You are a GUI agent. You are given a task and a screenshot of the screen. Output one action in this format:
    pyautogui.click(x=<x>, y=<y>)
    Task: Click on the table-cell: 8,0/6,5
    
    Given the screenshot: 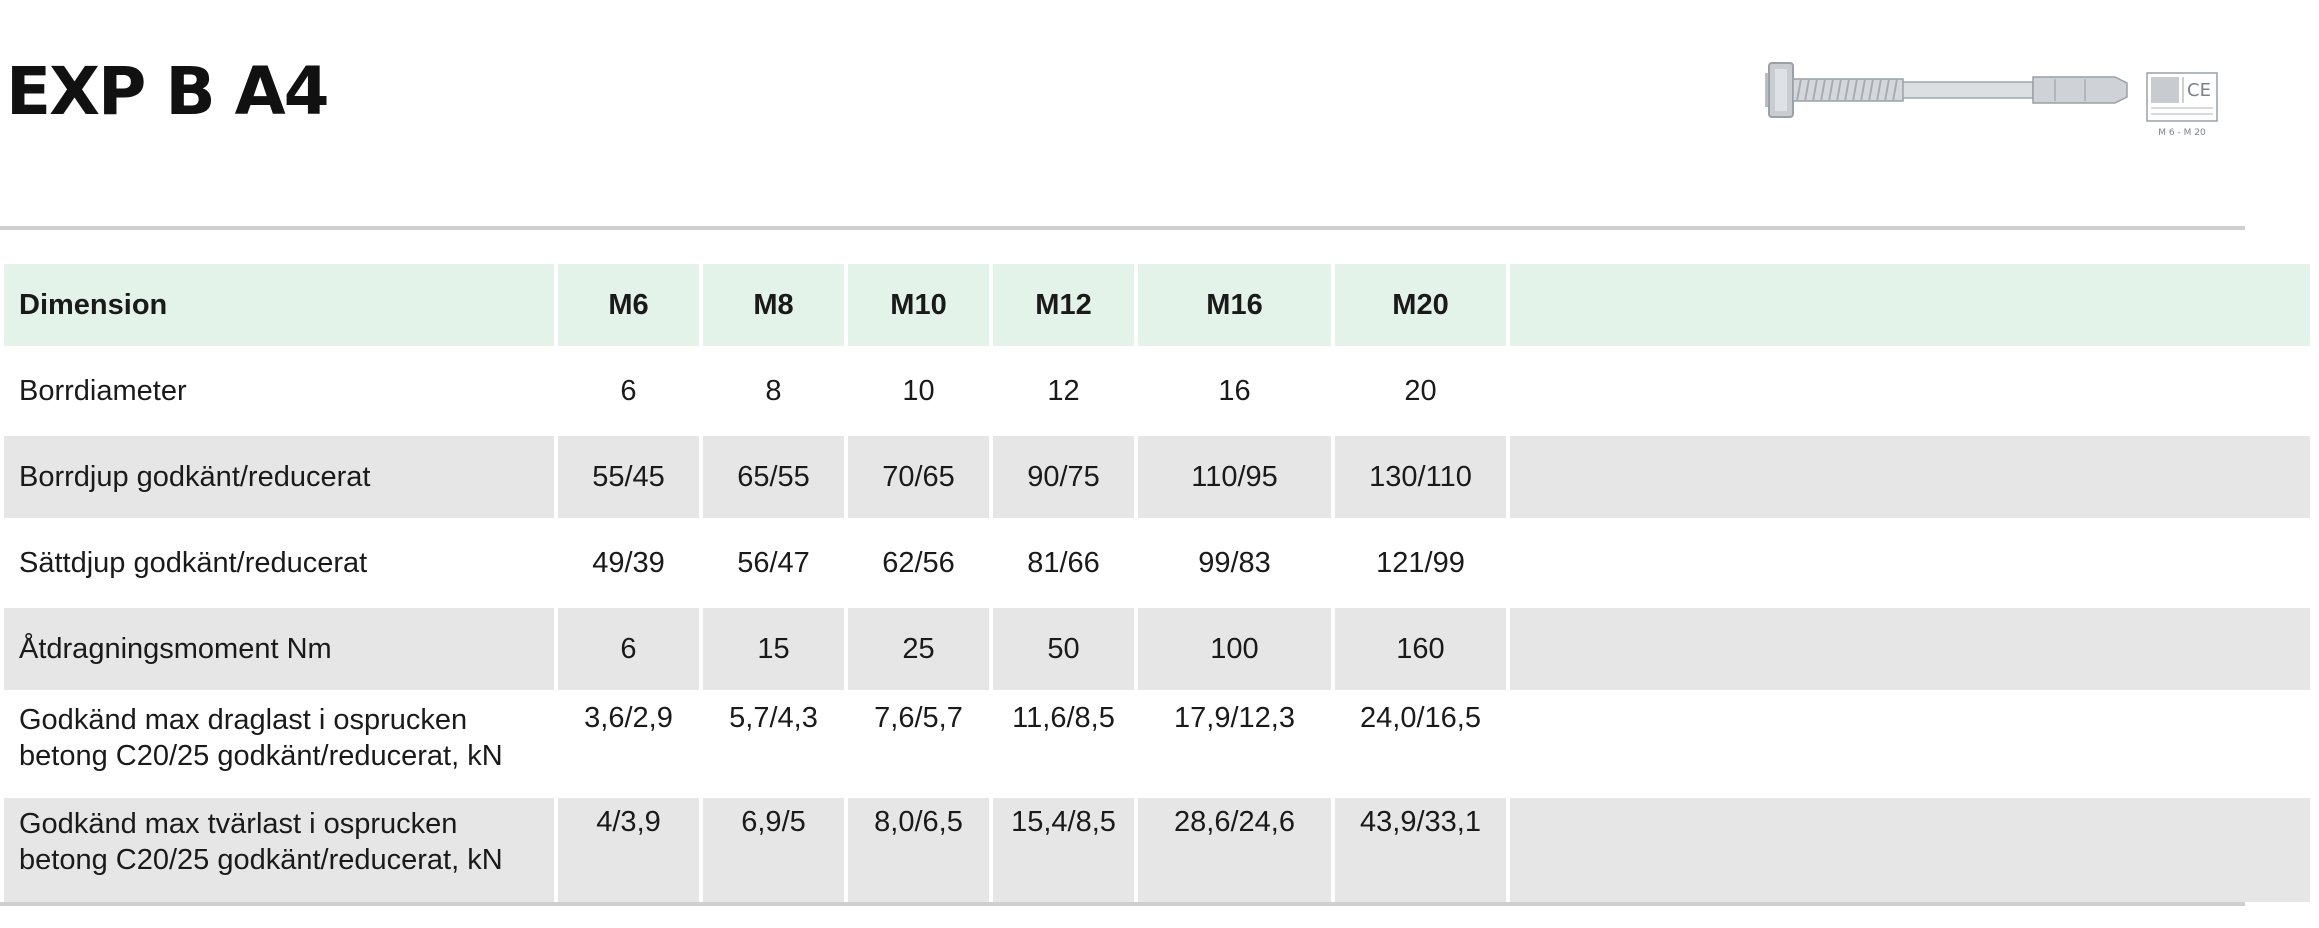 What is the action you would take?
    pyautogui.click(x=918, y=850)
    